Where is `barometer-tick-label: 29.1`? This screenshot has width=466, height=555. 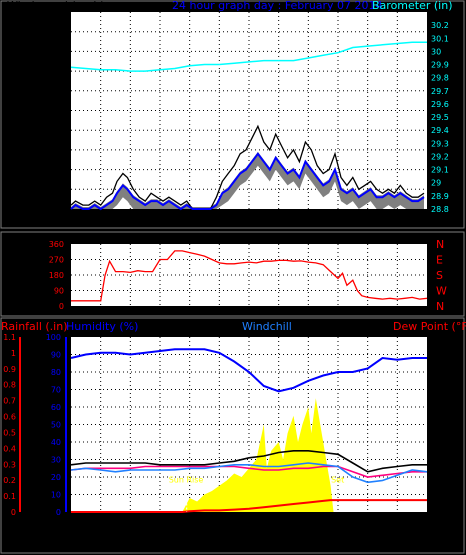
barometer-tick-label: 29.1 is located at coordinates (440, 170).